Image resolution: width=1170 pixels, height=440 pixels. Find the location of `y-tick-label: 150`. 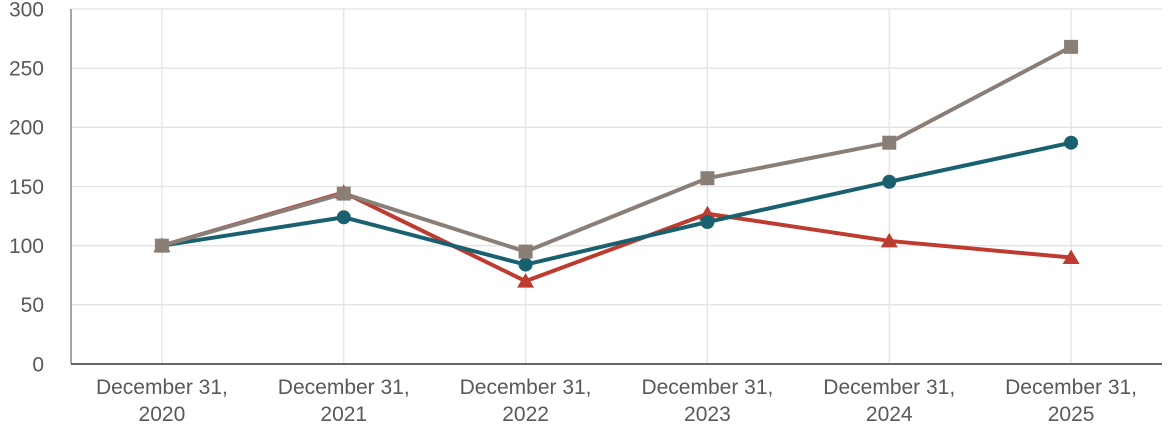

y-tick-label: 150 is located at coordinates (26, 187).